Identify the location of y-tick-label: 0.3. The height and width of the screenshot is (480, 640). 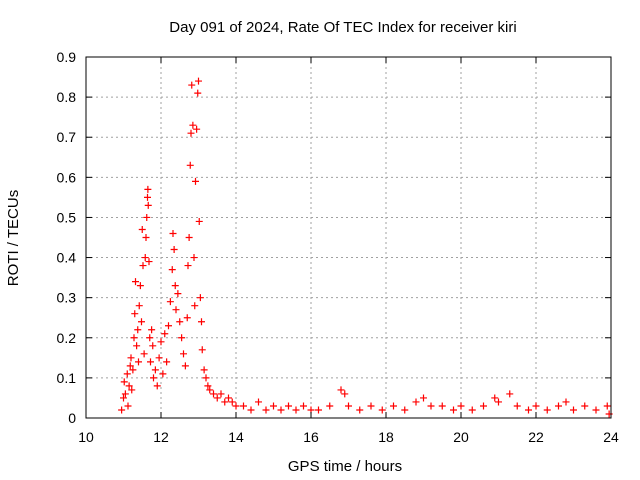
(67, 298).